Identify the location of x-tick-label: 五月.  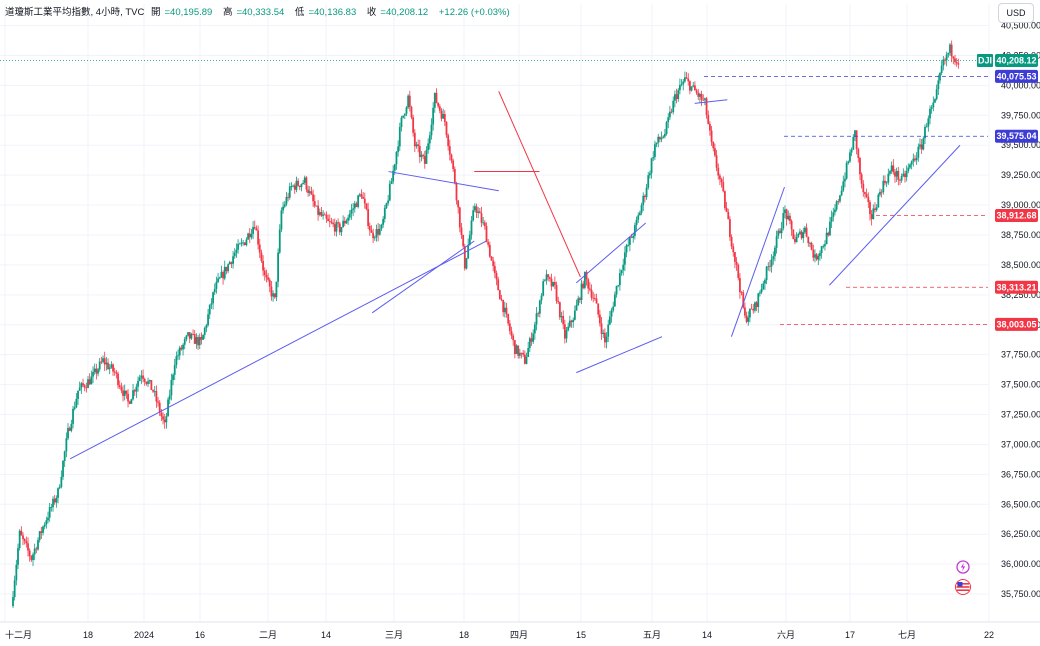
(652, 635).